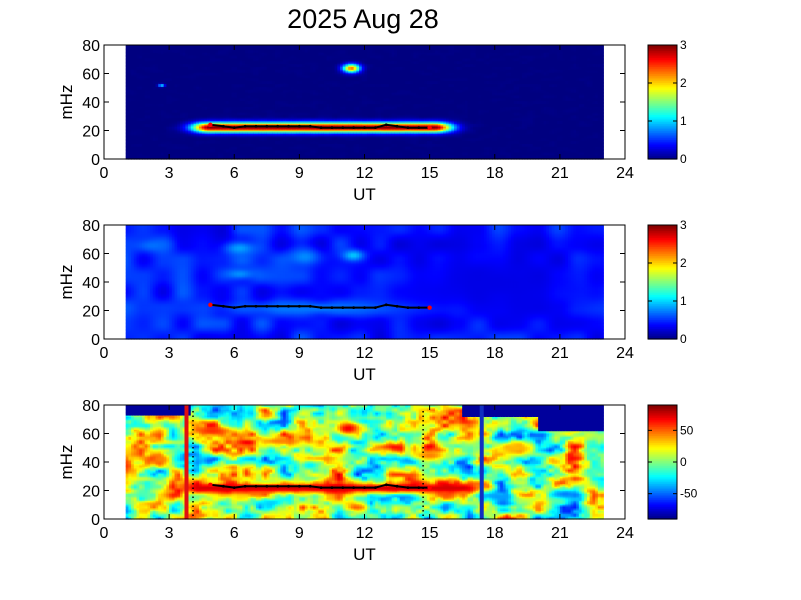 Image resolution: width=801 pixels, height=600 pixels. I want to click on heatmap-cells, so click(365, 102).